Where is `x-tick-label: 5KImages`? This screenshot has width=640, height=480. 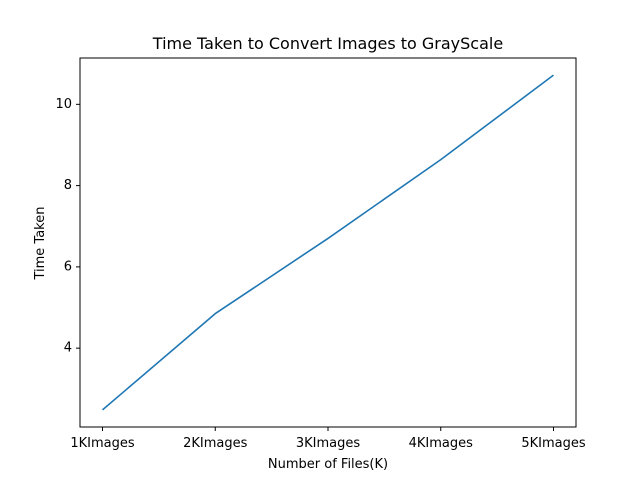 x-tick-label: 5KImages is located at coordinates (553, 443).